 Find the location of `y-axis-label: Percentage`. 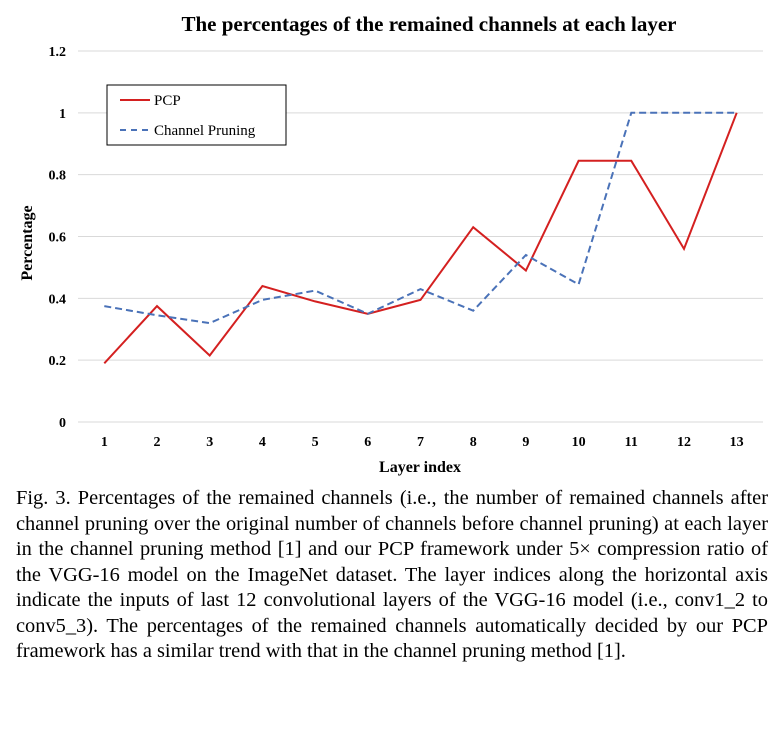

y-axis-label: Percentage is located at coordinates (27, 242).